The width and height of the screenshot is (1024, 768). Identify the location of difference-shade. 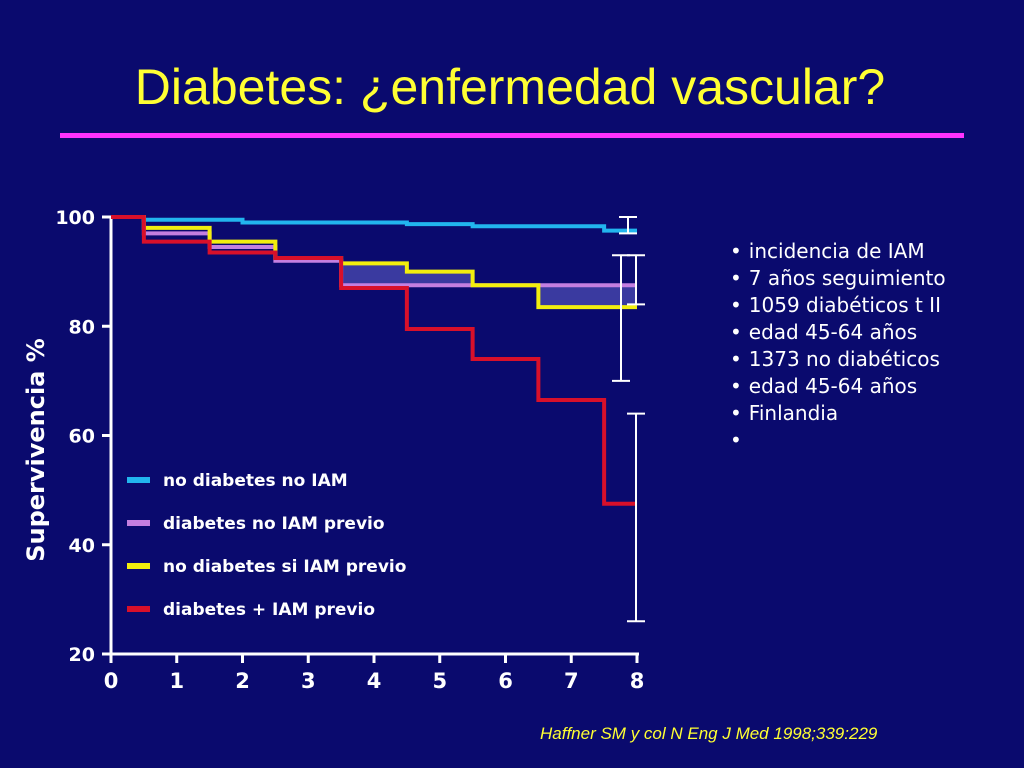
(489, 285).